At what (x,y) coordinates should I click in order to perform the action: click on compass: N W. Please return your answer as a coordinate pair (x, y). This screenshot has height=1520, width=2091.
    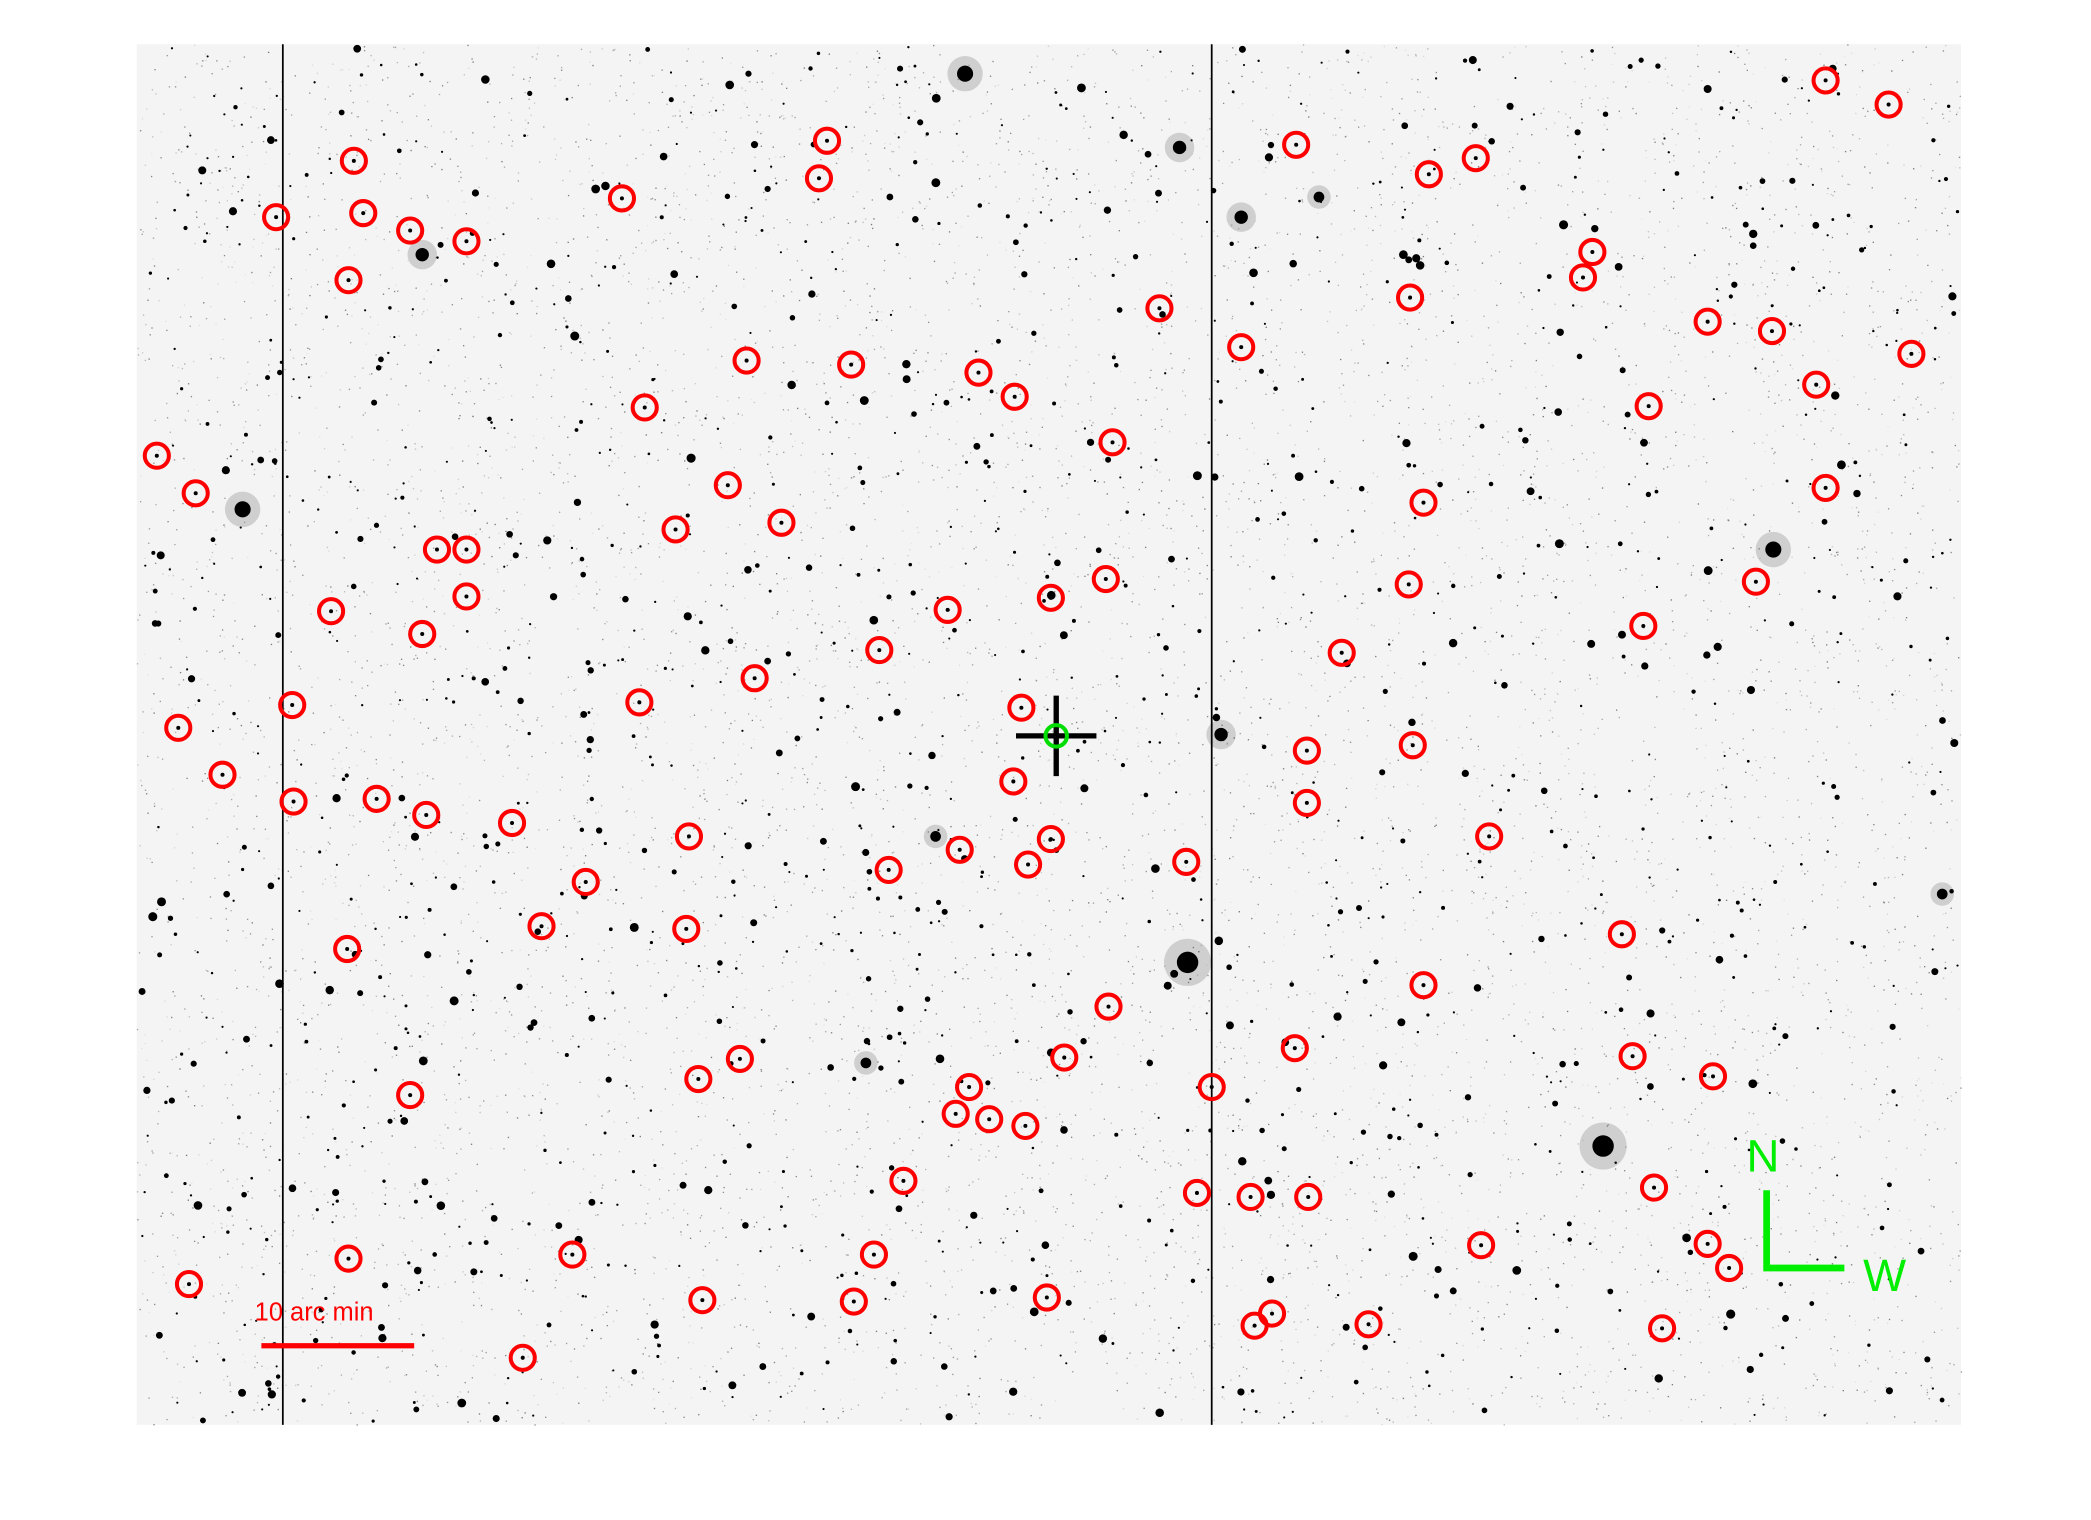
    Looking at the image, I should click on (1827, 1215).